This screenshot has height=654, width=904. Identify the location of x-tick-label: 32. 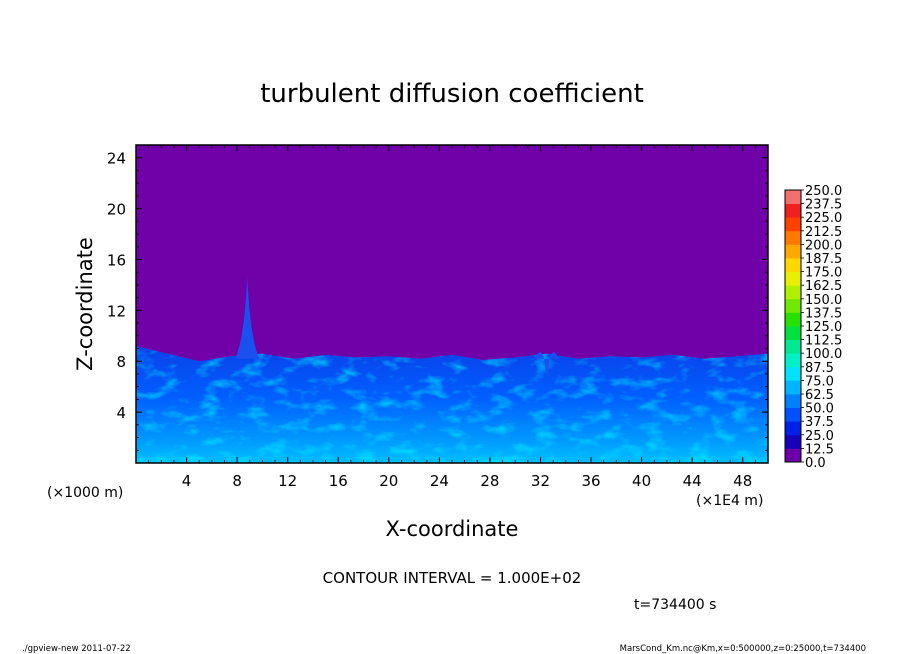
(540, 481).